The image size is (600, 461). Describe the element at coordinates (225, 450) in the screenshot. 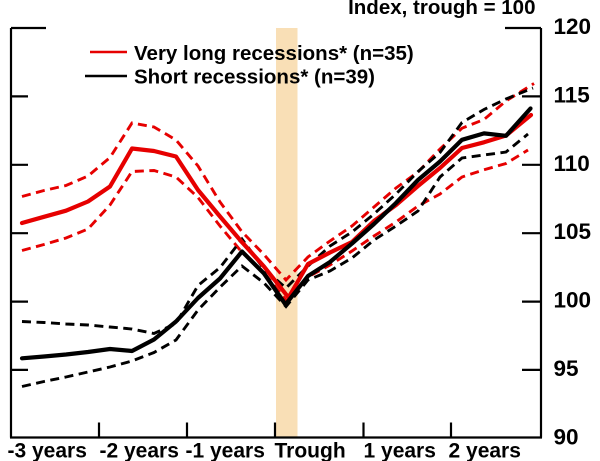

I see `svg-text: -1 years` at that location.